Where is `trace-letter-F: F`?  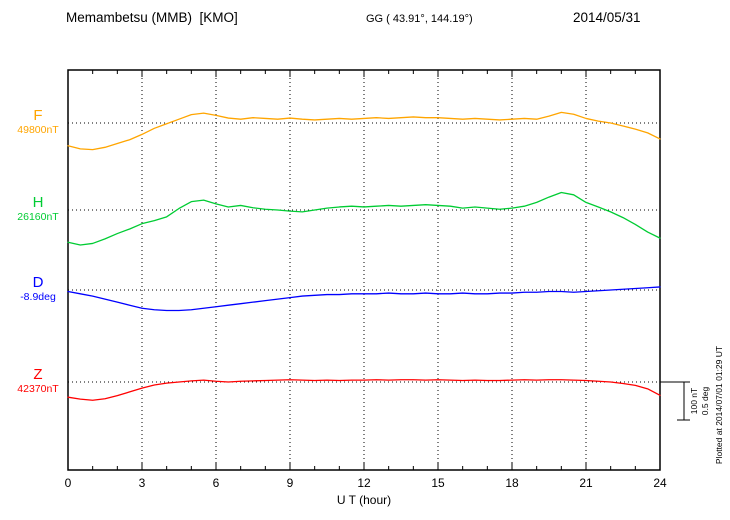
trace-letter-F: F is located at coordinates (38, 115).